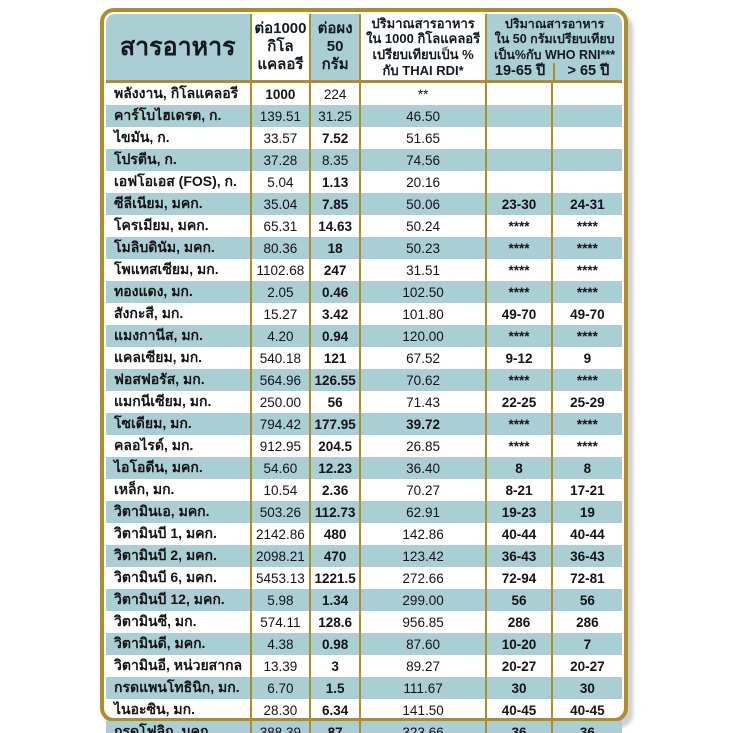 Image resolution: width=733 pixels, height=733 pixels. Describe the element at coordinates (179, 644) in the screenshot. I see `nutrient-label: วิตามินดี, มคก.` at that location.